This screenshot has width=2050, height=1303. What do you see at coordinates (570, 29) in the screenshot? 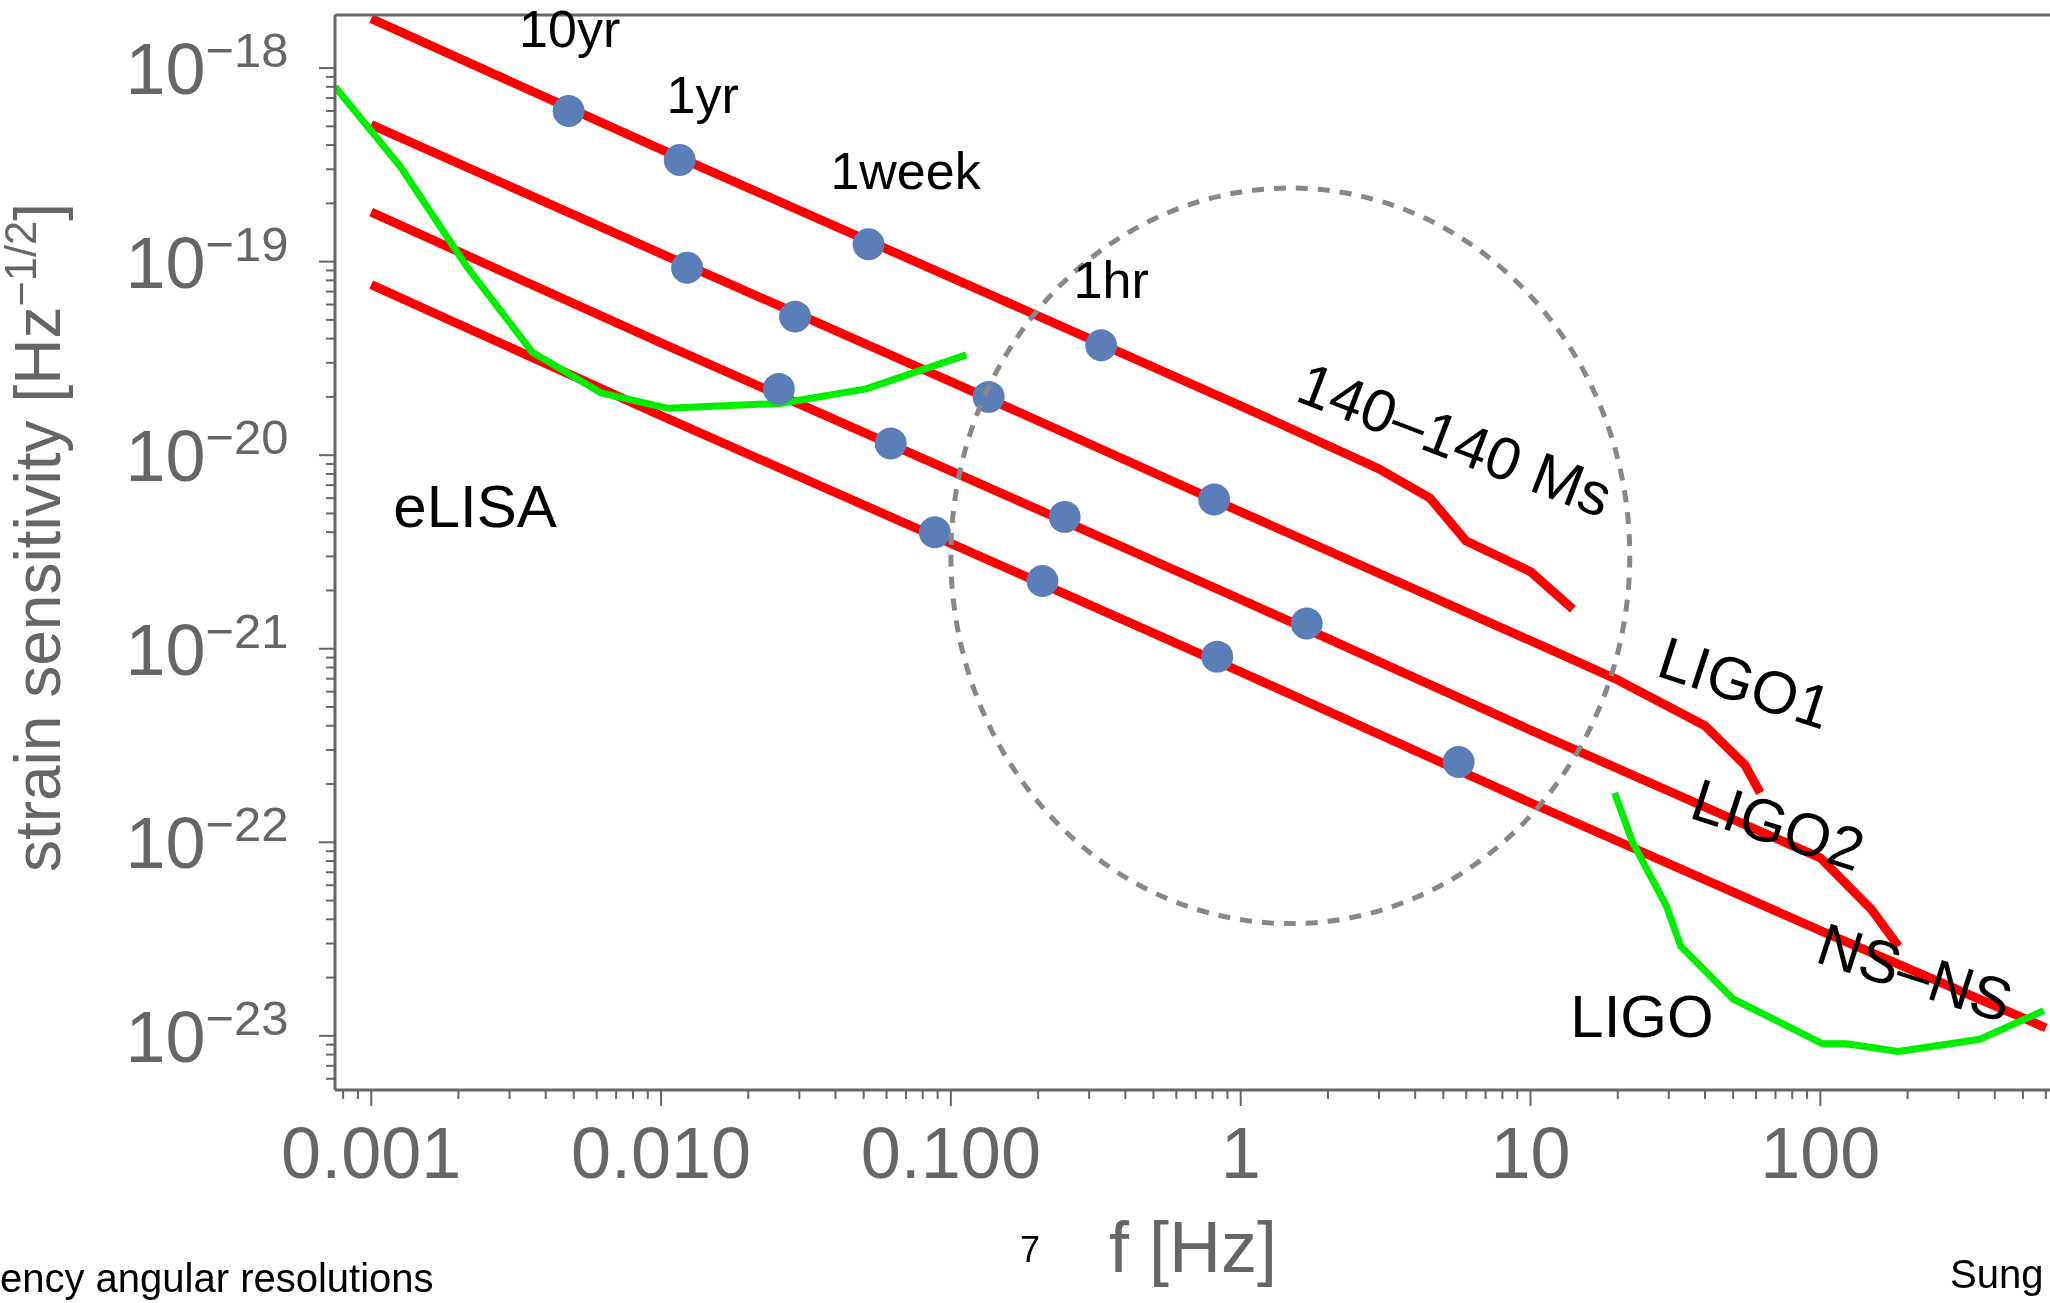
I see `annotation: 10yr` at bounding box center [570, 29].